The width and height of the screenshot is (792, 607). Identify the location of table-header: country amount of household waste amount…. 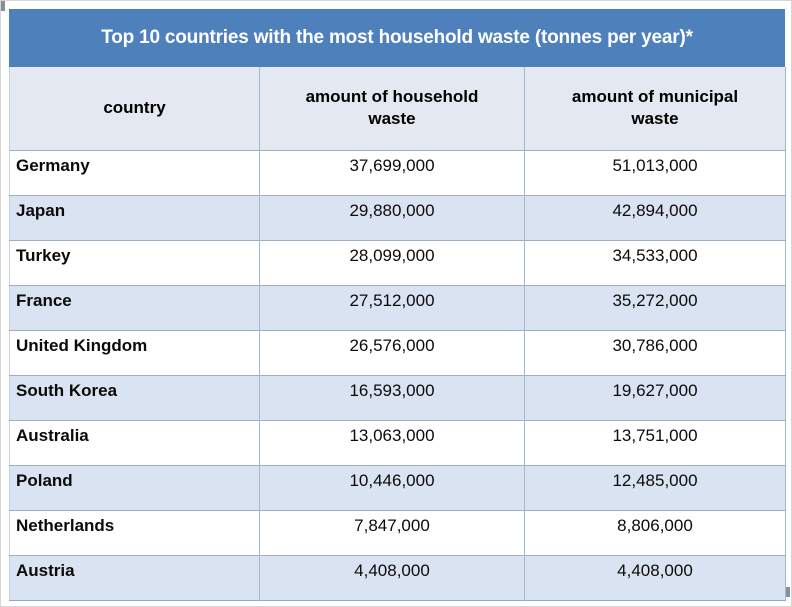
(397, 108).